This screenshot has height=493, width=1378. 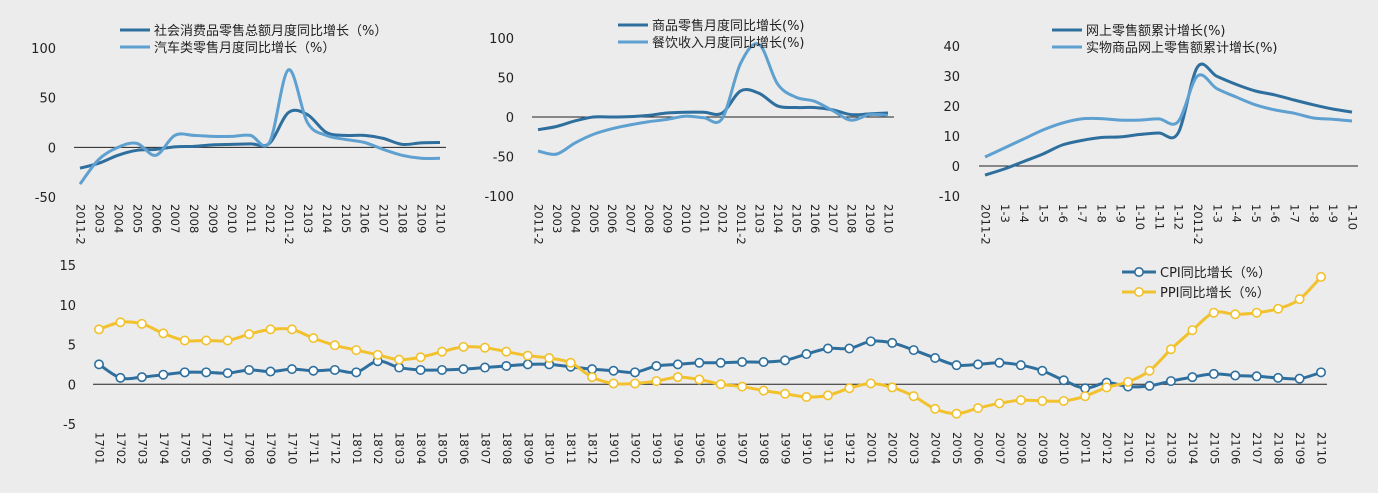 What do you see at coordinates (443, 448) in the screenshot?
I see `x-tick-label: 18'05` at bounding box center [443, 448].